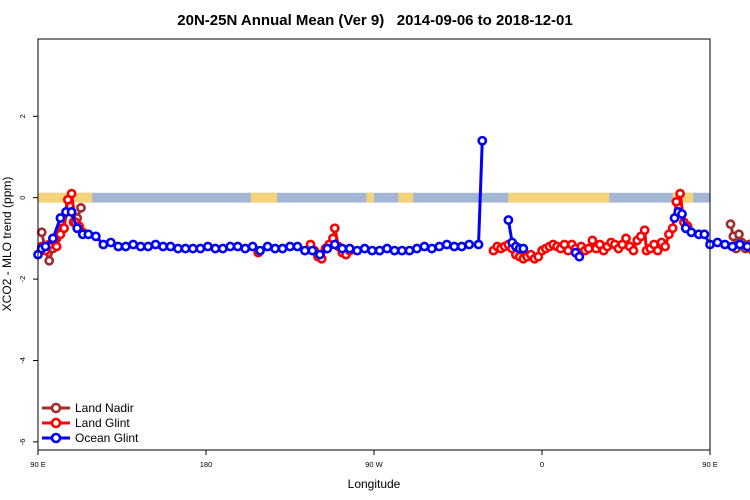 This screenshot has width=750, height=500. What do you see at coordinates (542, 464) in the screenshot?
I see `x-tick-label: 0` at bounding box center [542, 464].